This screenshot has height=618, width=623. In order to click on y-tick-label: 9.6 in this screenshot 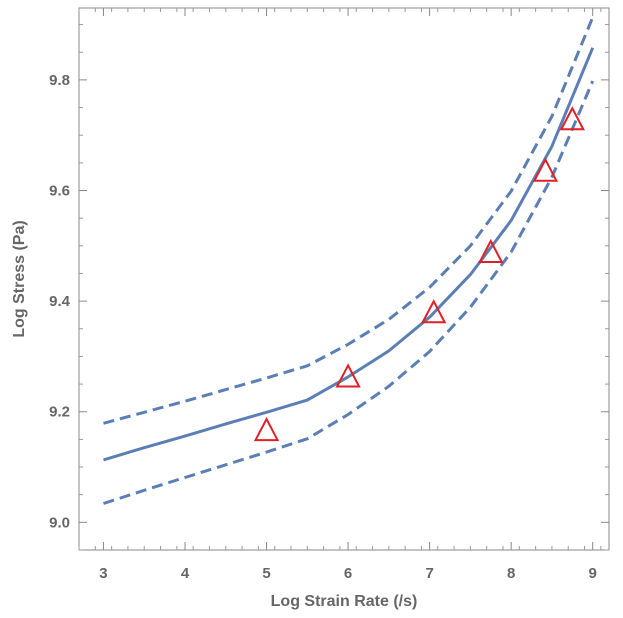, I will do `click(59, 191)`.